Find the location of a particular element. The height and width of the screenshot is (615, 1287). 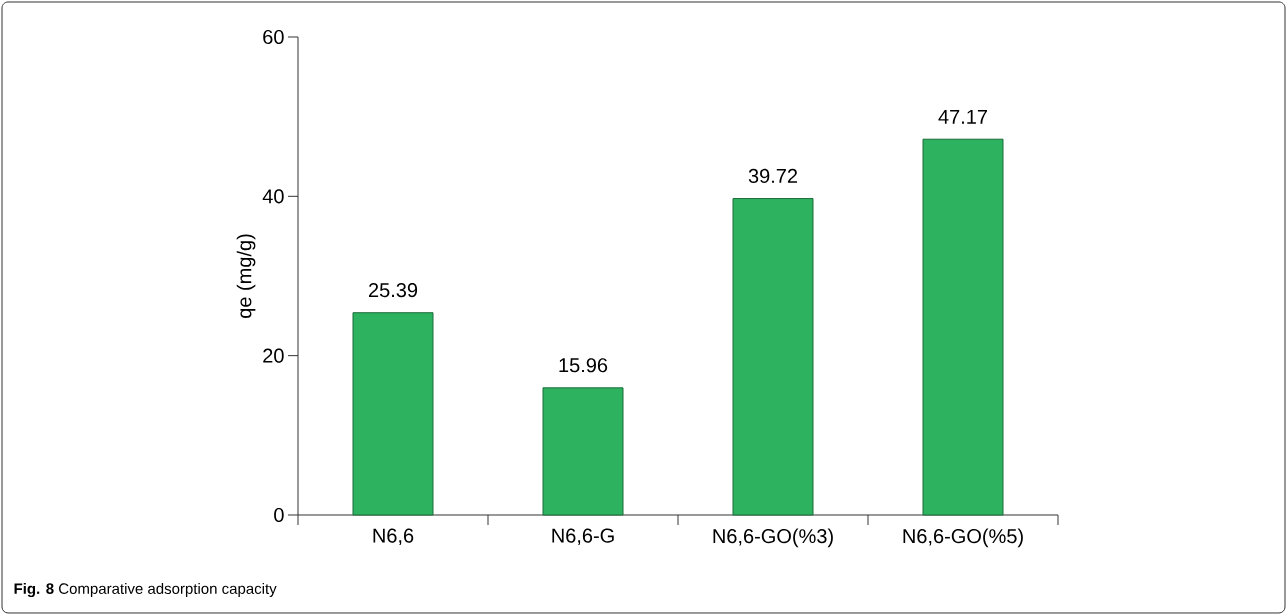

x-tick-label: N6,6-G is located at coordinates (583, 537).